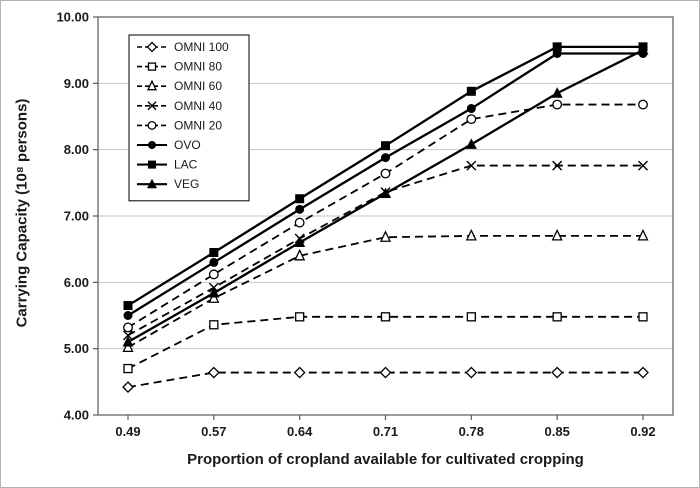 This screenshot has height=488, width=700. I want to click on legend-item-omni-20: OMNI 20, so click(179, 125).